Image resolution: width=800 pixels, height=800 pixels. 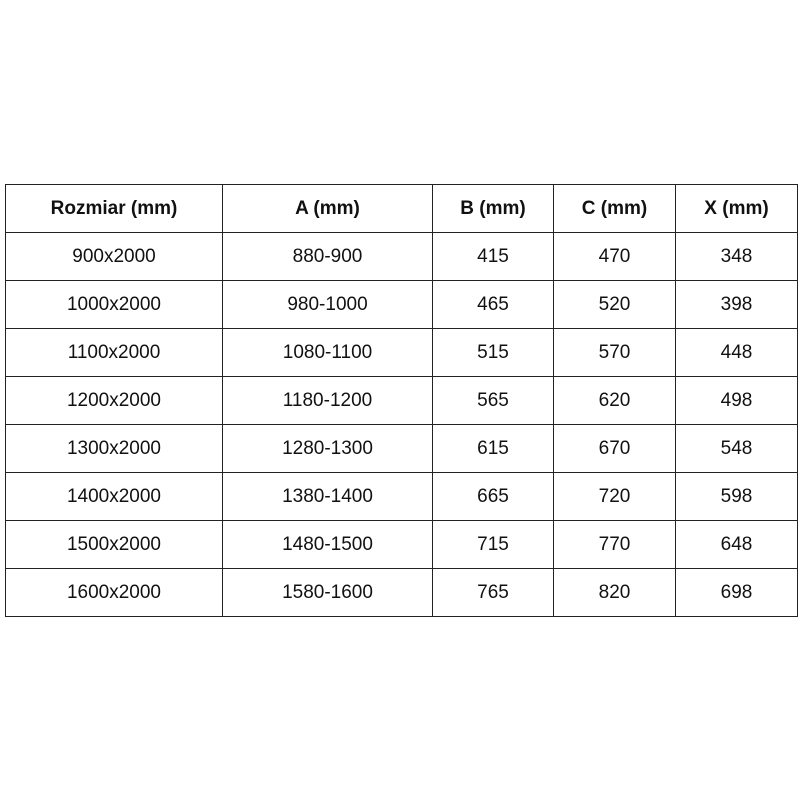 What do you see at coordinates (114, 256) in the screenshot?
I see `table-cell: 900x2000` at bounding box center [114, 256].